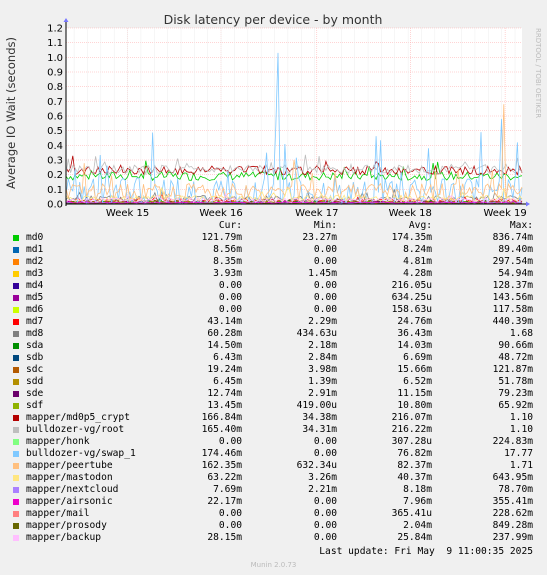 This screenshot has height=575, width=547. What do you see at coordinates (35, 309) in the screenshot?
I see `legend-name: md6` at bounding box center [35, 309].